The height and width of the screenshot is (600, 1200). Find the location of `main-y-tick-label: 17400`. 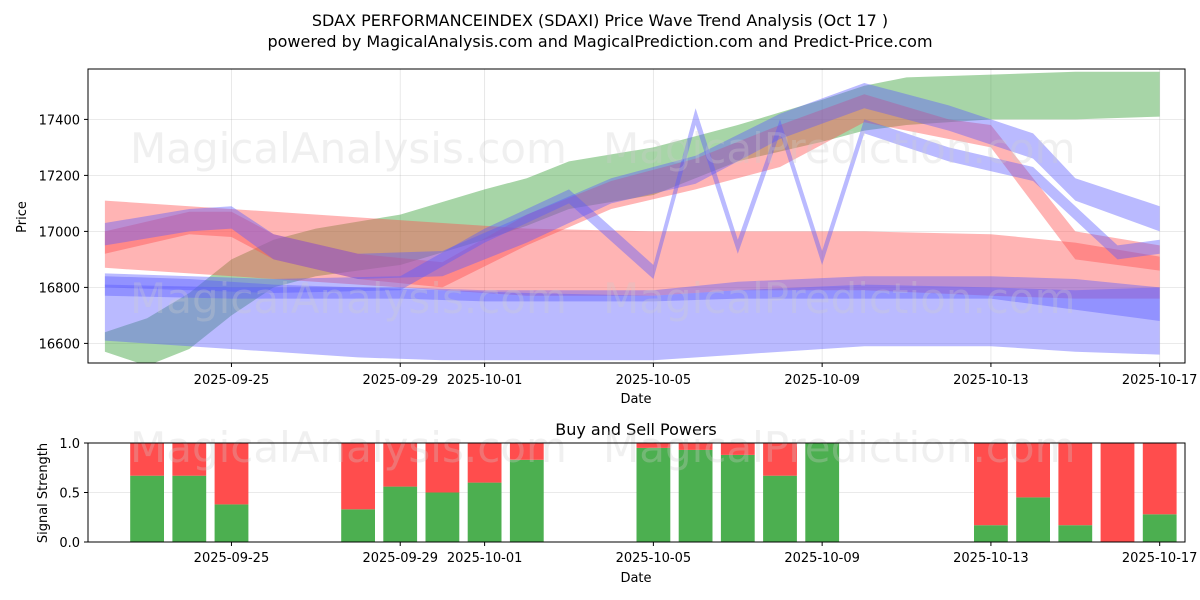

main-y-tick-label: 17400 is located at coordinates (59, 120).